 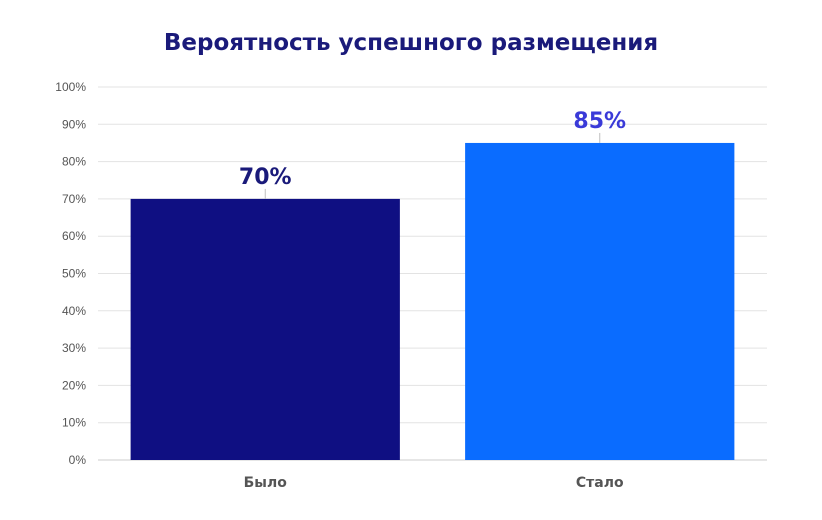 I want to click on chart-title: Вероятность успешного размещения, so click(x=411, y=43).